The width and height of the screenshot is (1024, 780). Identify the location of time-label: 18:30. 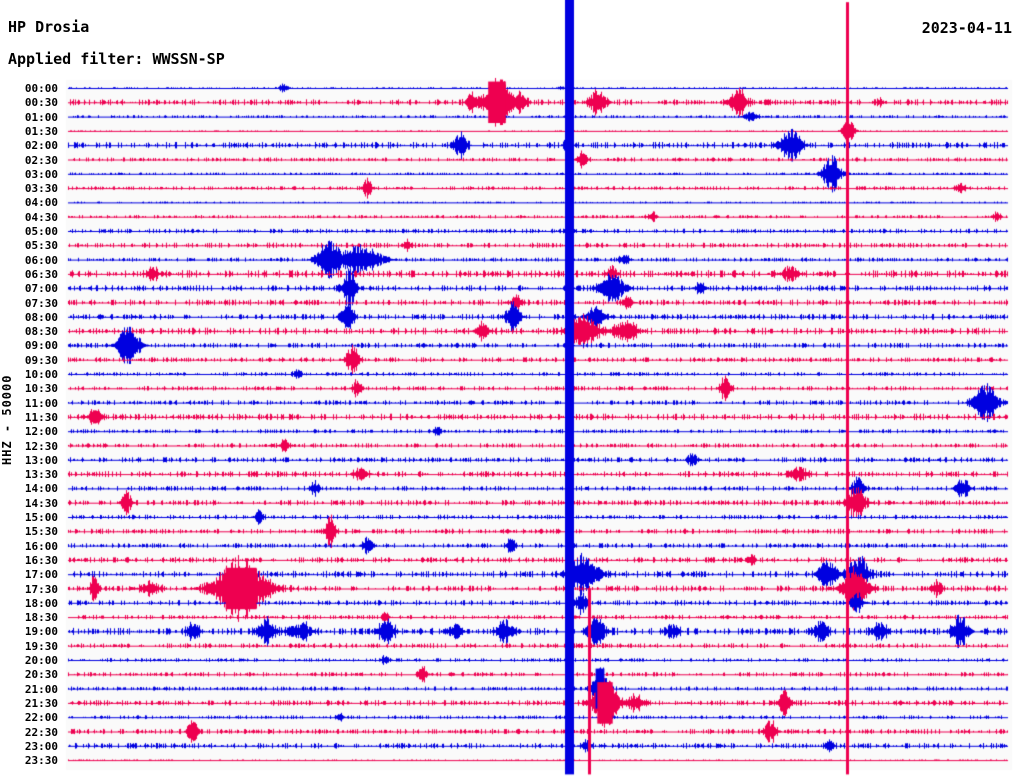
(41, 618).